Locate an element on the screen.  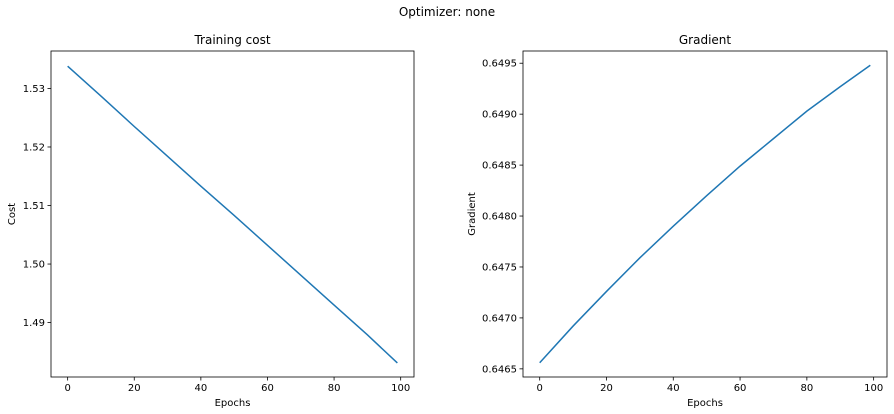
figure-suptitle: Optimizer: none is located at coordinates (447, 12).